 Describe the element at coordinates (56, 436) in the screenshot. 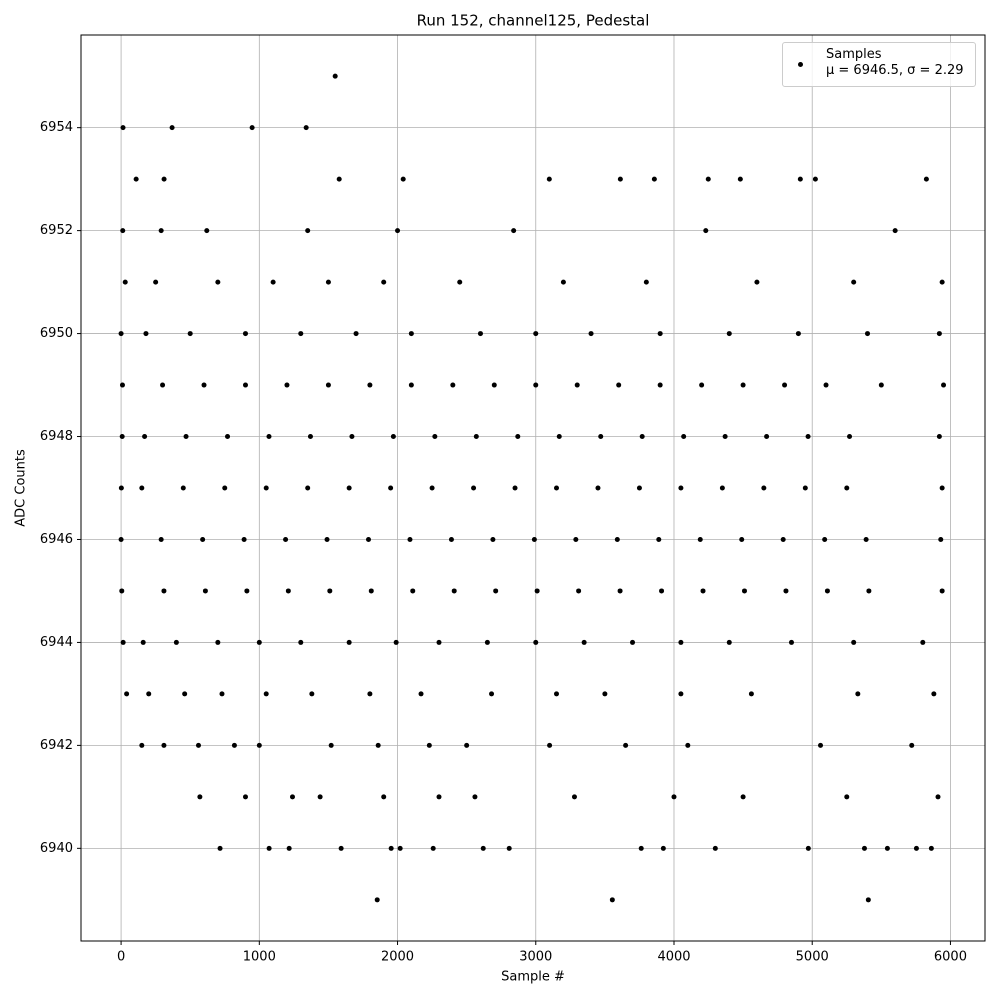

I see `y-tick-label: 6948` at that location.